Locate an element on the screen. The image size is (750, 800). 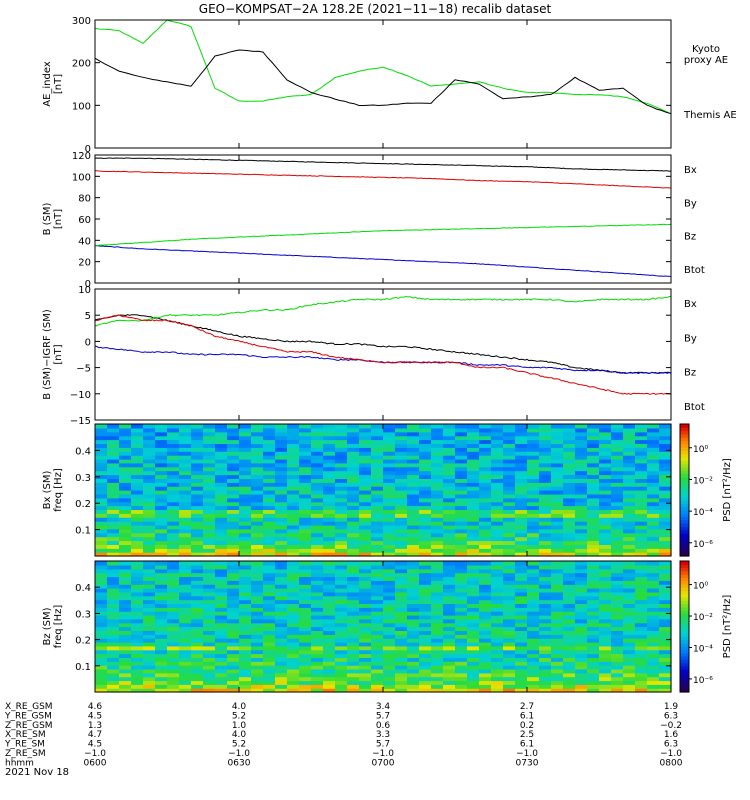
x-tick-label: 0600 is located at coordinates (95, 763).